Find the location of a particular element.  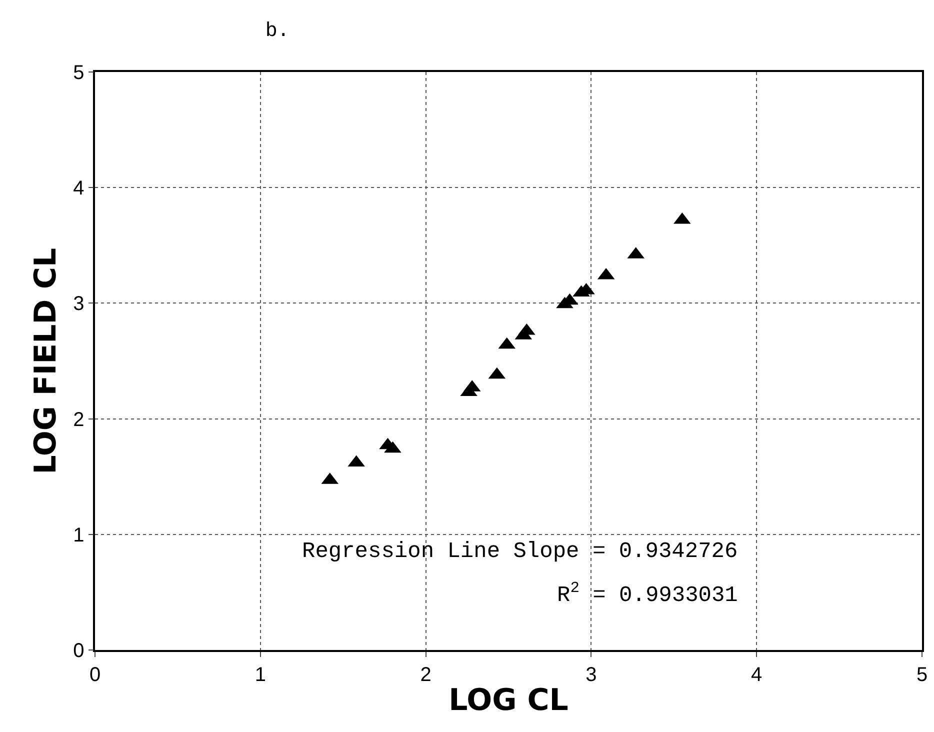

y-tick-label: 2 is located at coordinates (78, 419).